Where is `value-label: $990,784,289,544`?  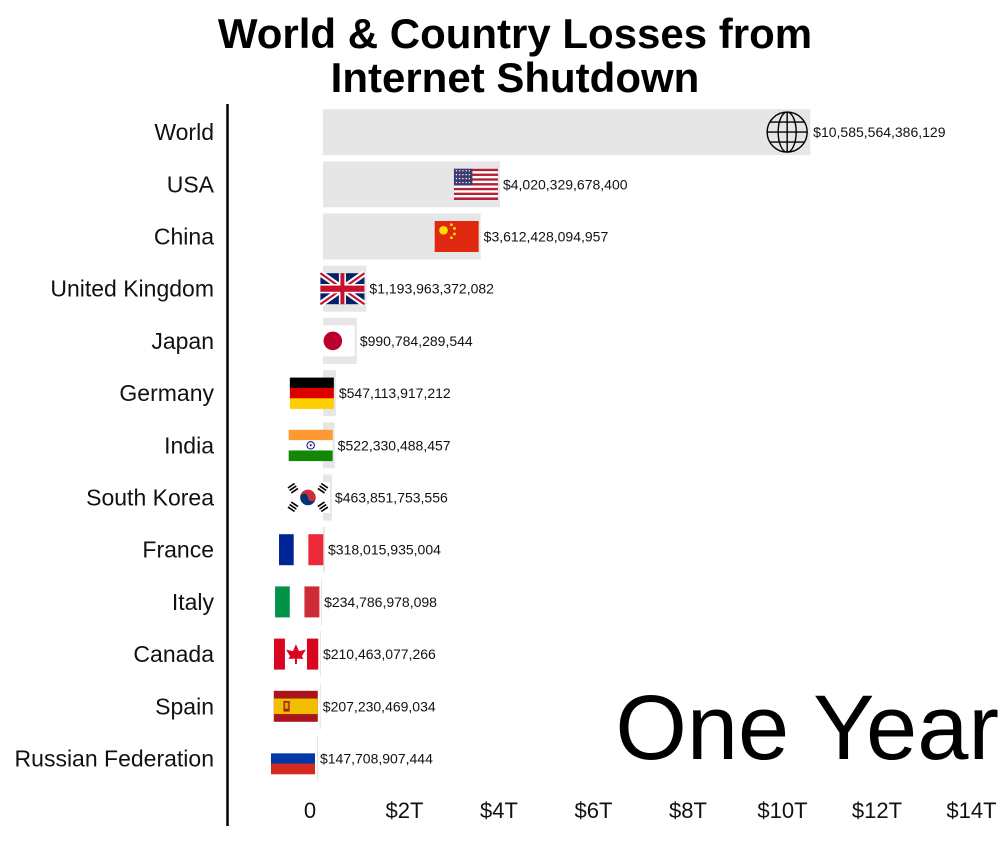
value-label: $990,784,289,544 is located at coordinates (416, 341).